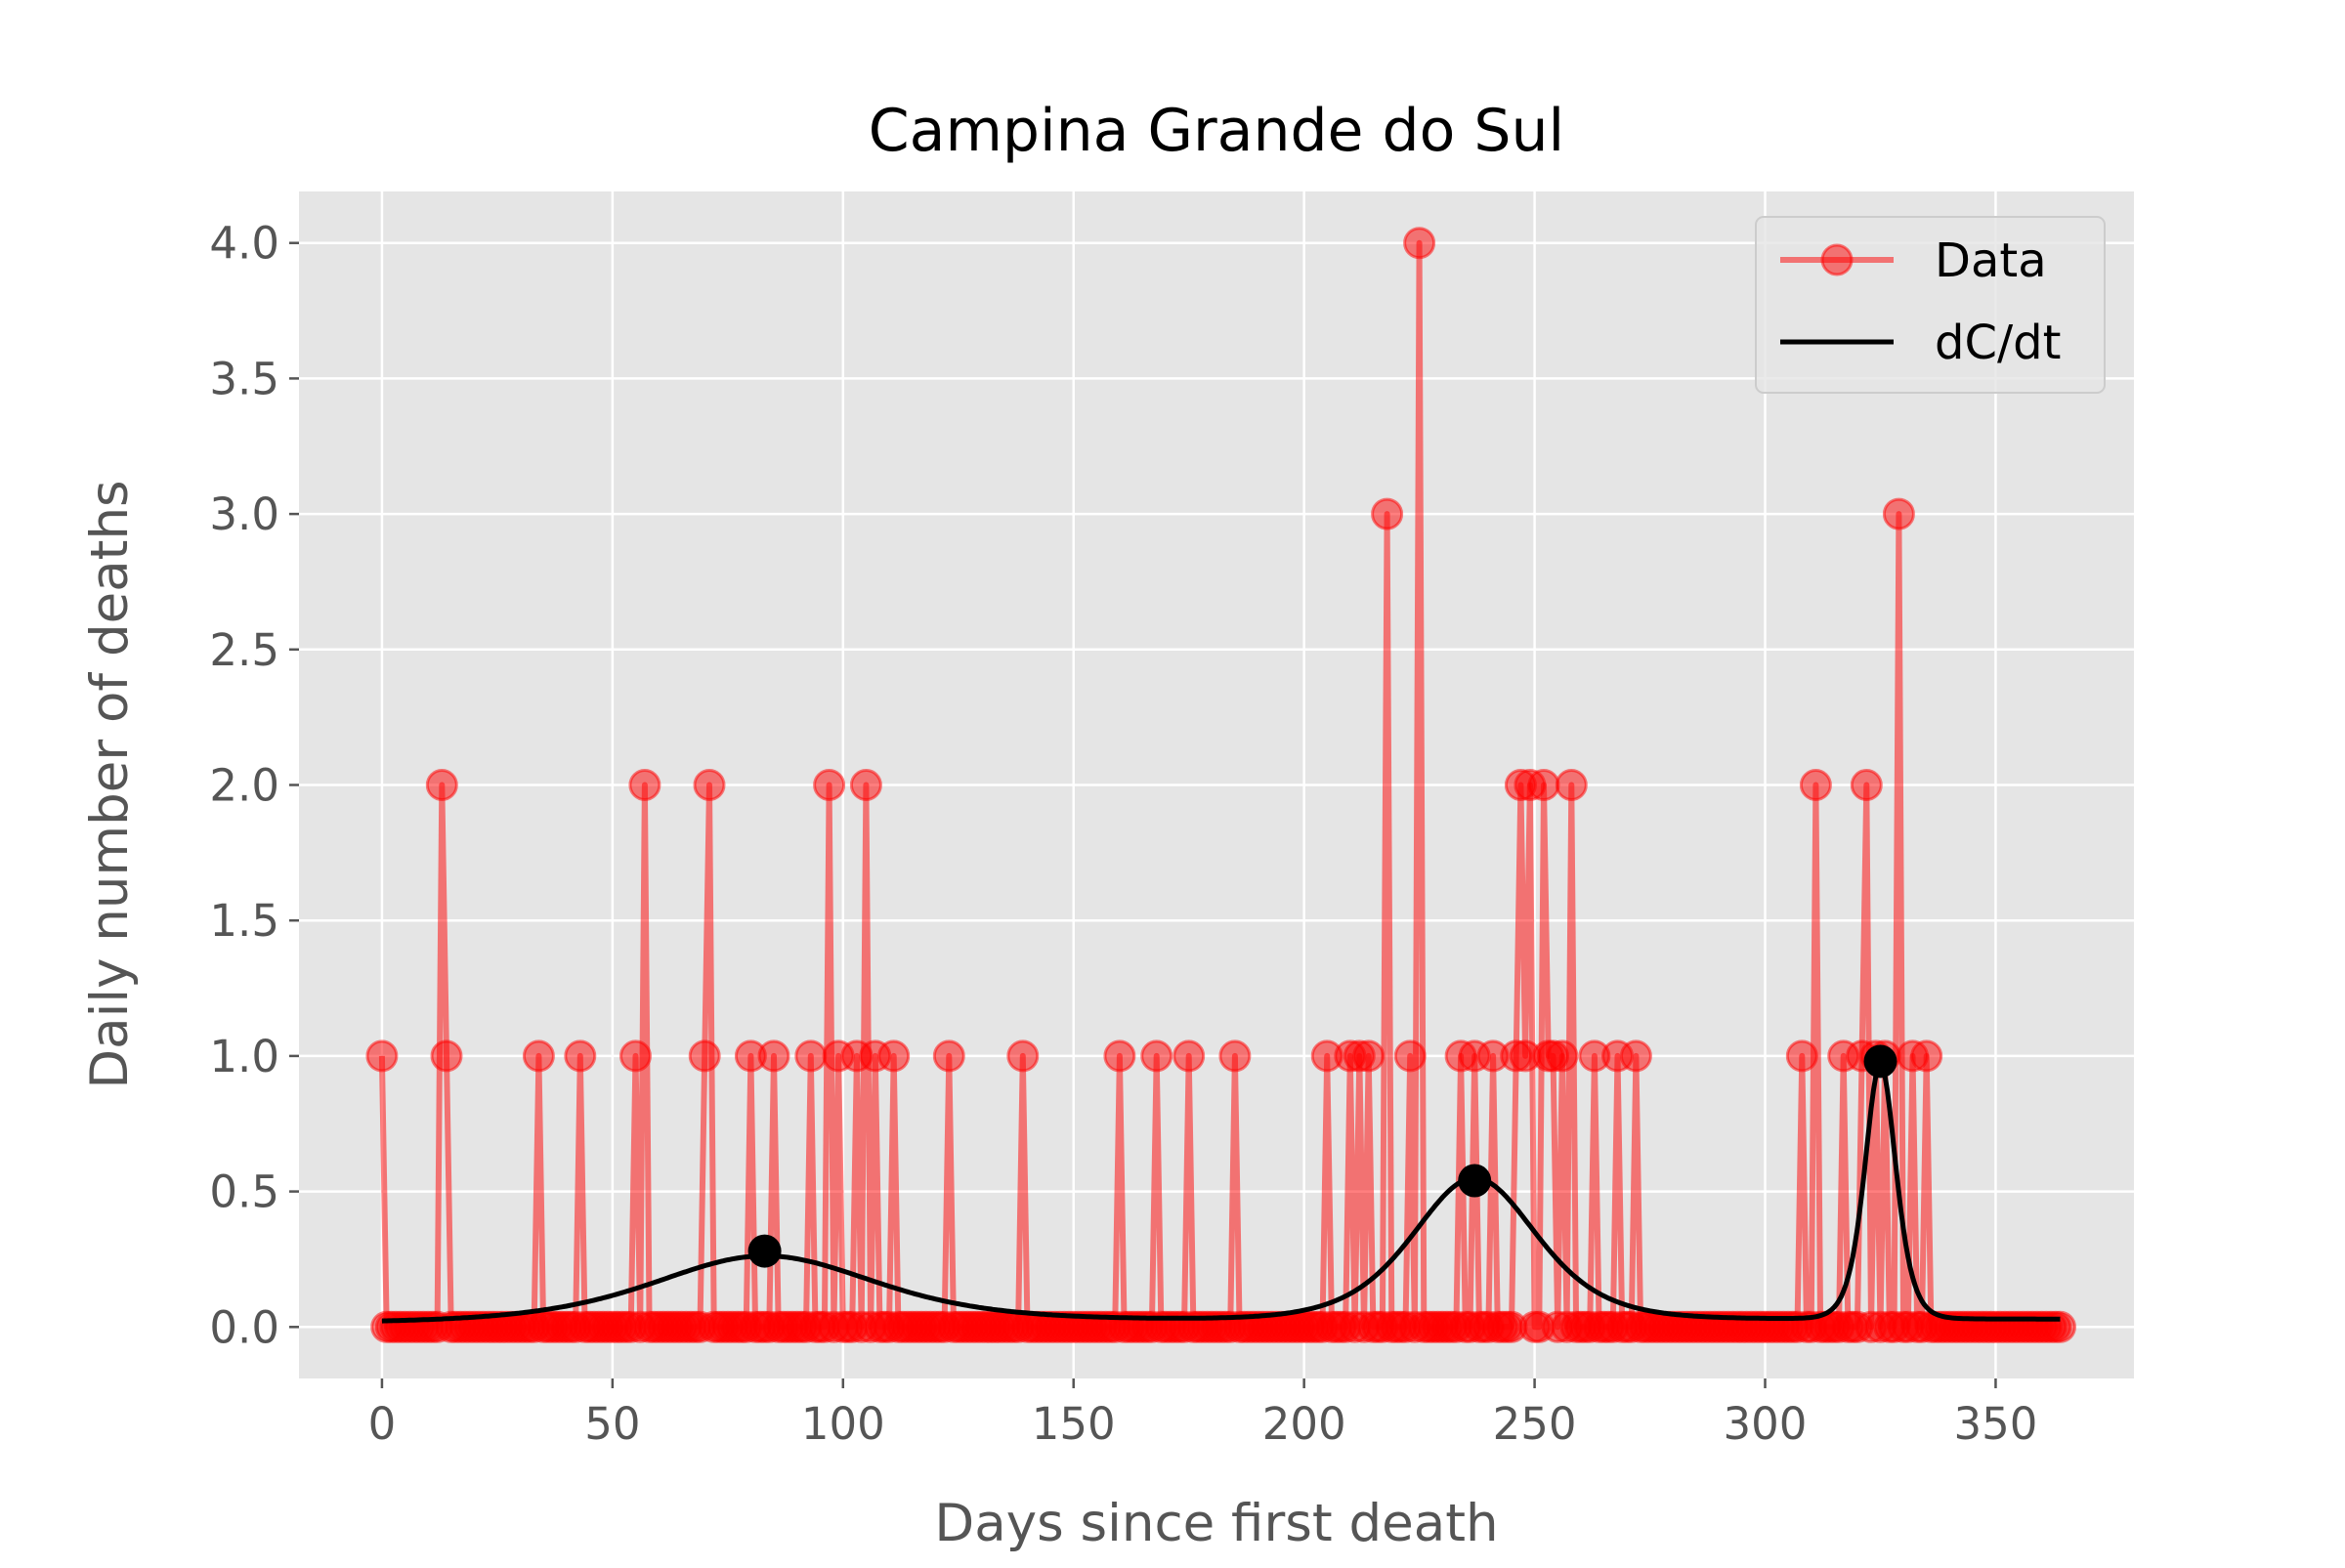 The height and width of the screenshot is (1568, 2345). What do you see at coordinates (1930, 305) in the screenshot?
I see `legend: Data dC/dt` at bounding box center [1930, 305].